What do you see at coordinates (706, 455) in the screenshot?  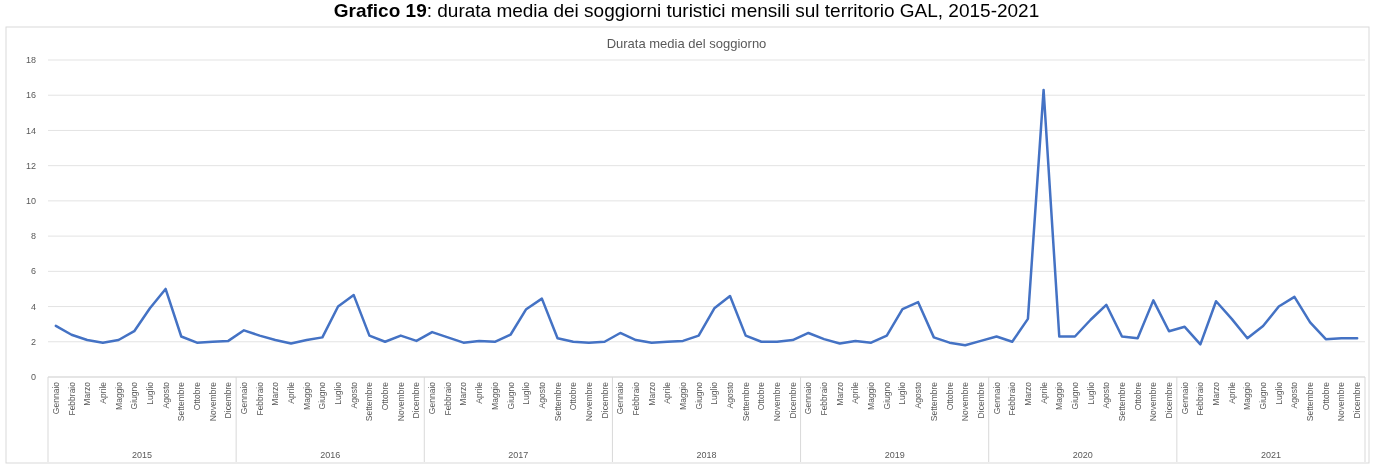 I see `text: 2018` at bounding box center [706, 455].